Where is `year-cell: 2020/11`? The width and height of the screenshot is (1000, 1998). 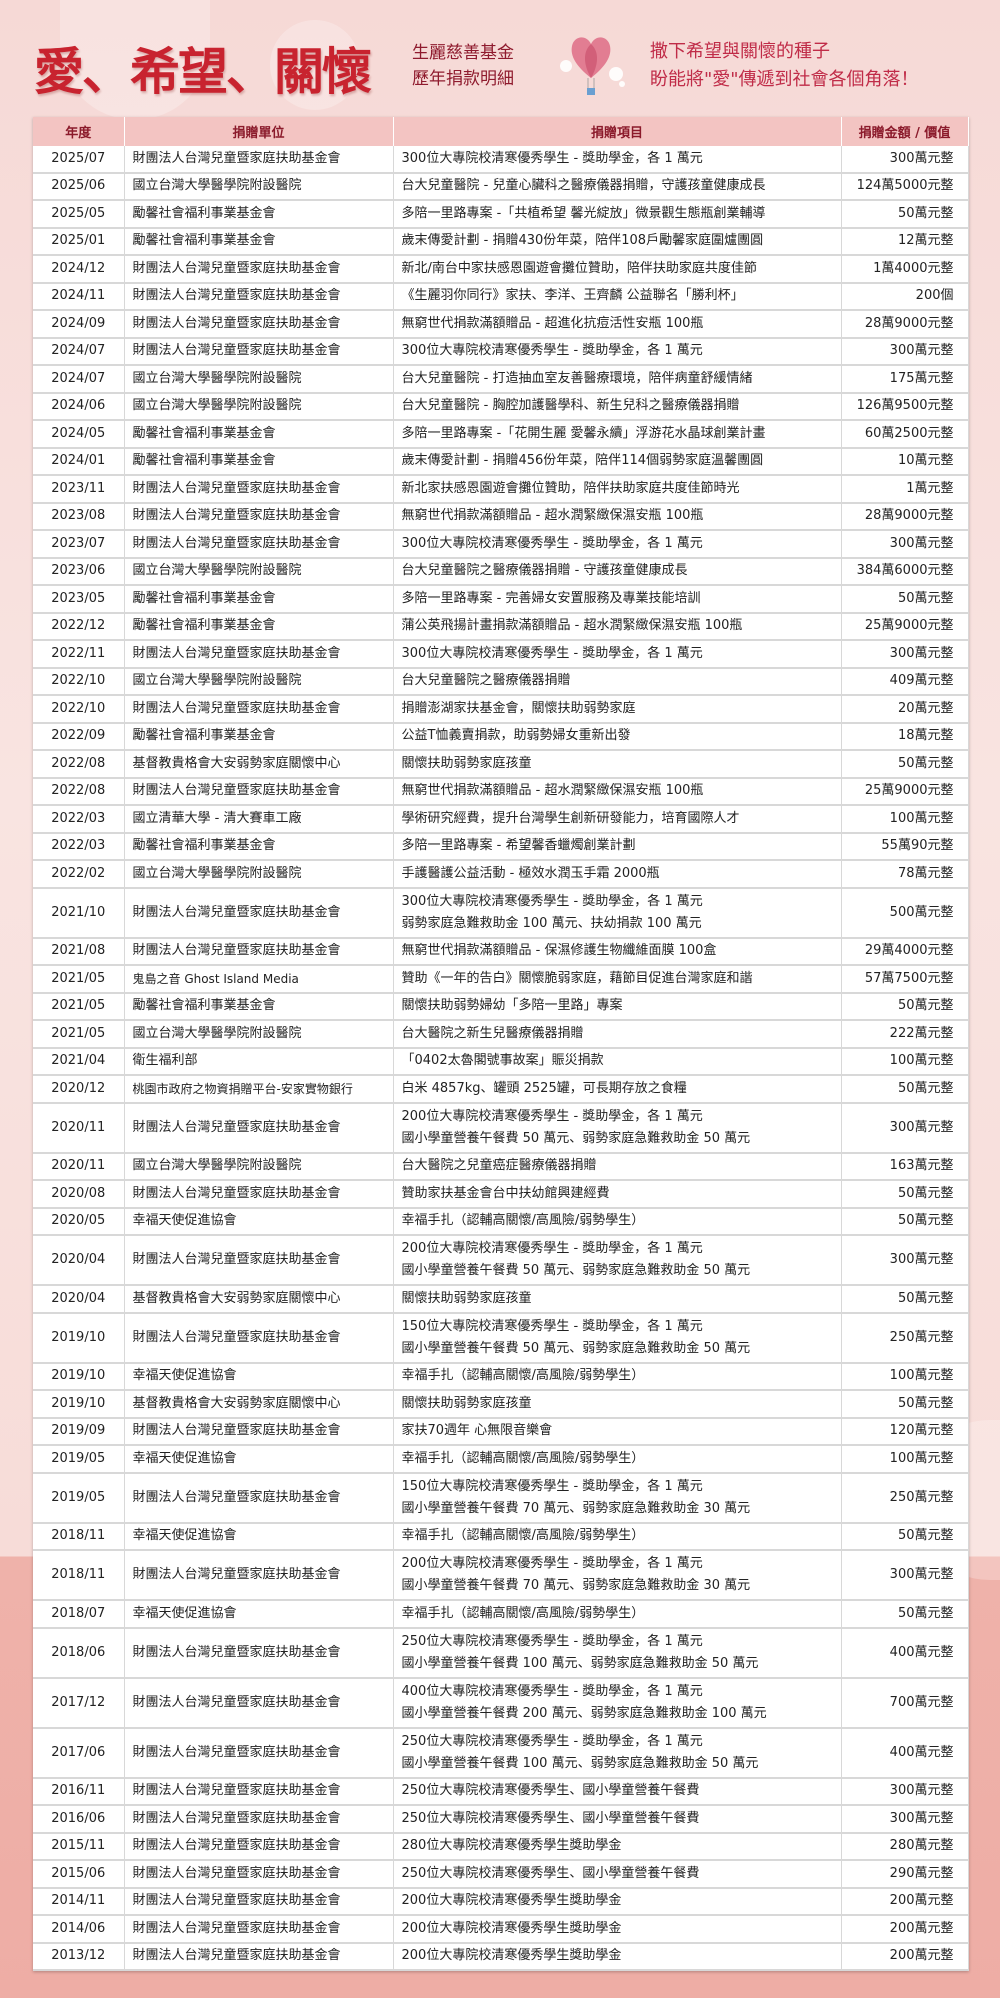
year-cell: 2020/11 is located at coordinates (79, 1166).